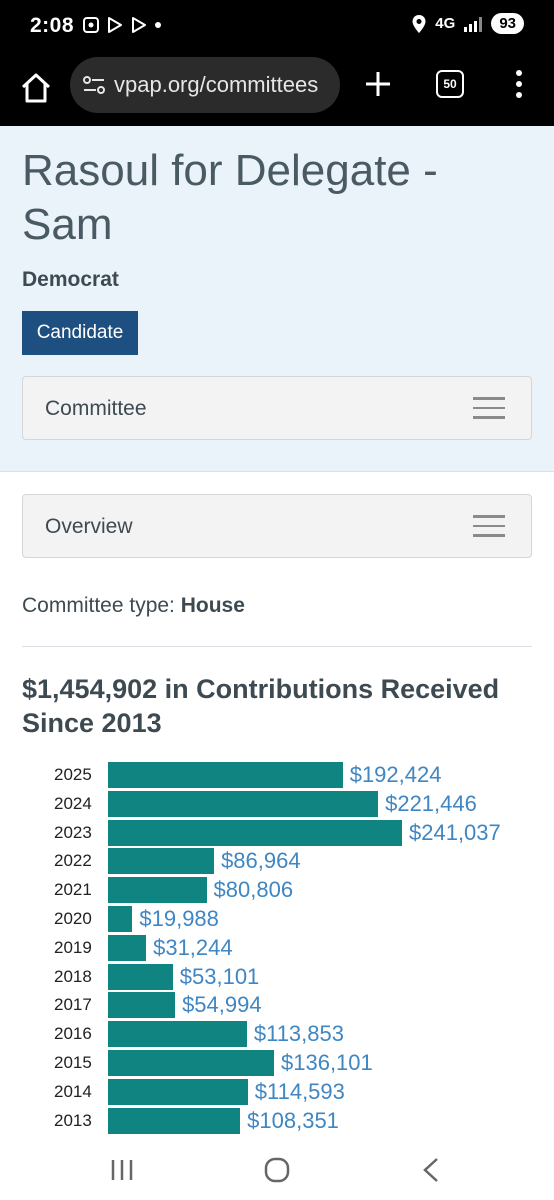  What do you see at coordinates (277, 26) in the screenshot?
I see `status-bar: 2:08 4G 93` at bounding box center [277, 26].